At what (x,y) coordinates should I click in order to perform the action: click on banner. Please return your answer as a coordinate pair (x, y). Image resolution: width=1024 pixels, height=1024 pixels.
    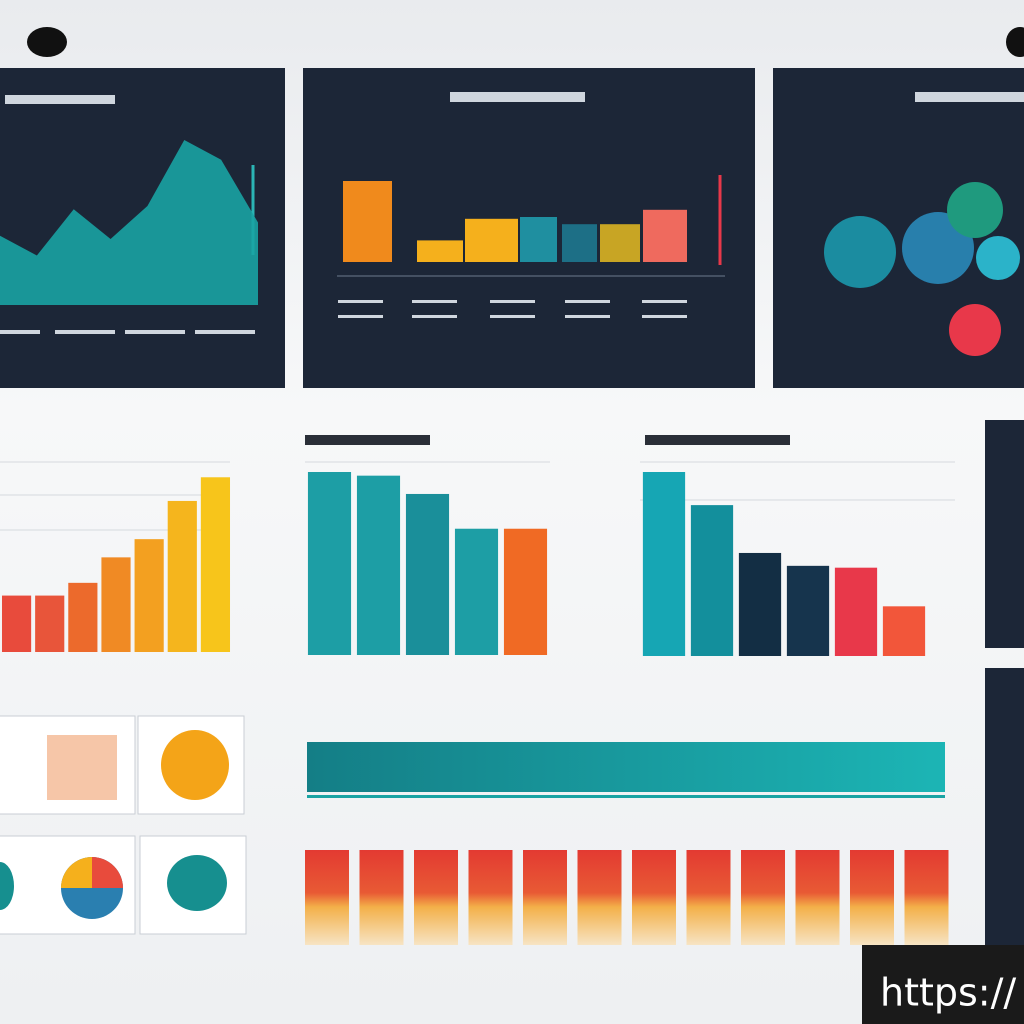
    Looking at the image, I should click on (626, 767).